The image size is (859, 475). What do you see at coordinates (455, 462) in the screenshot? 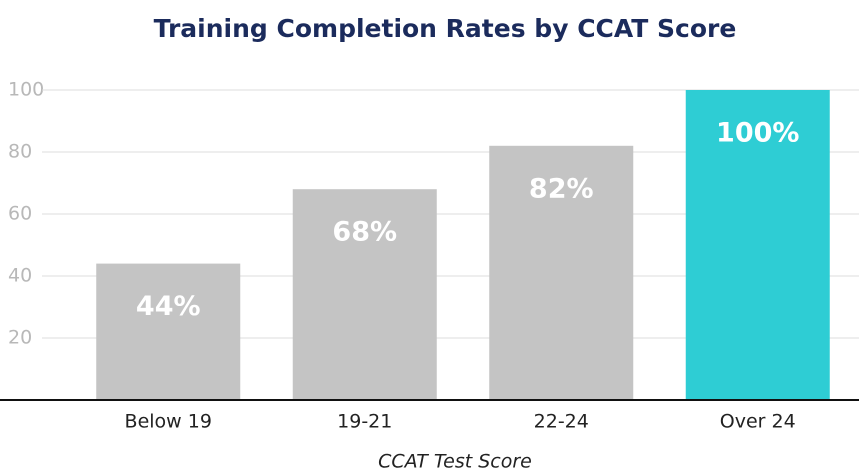
I see `x-axis-label: CCAT Test Score` at bounding box center [455, 462].